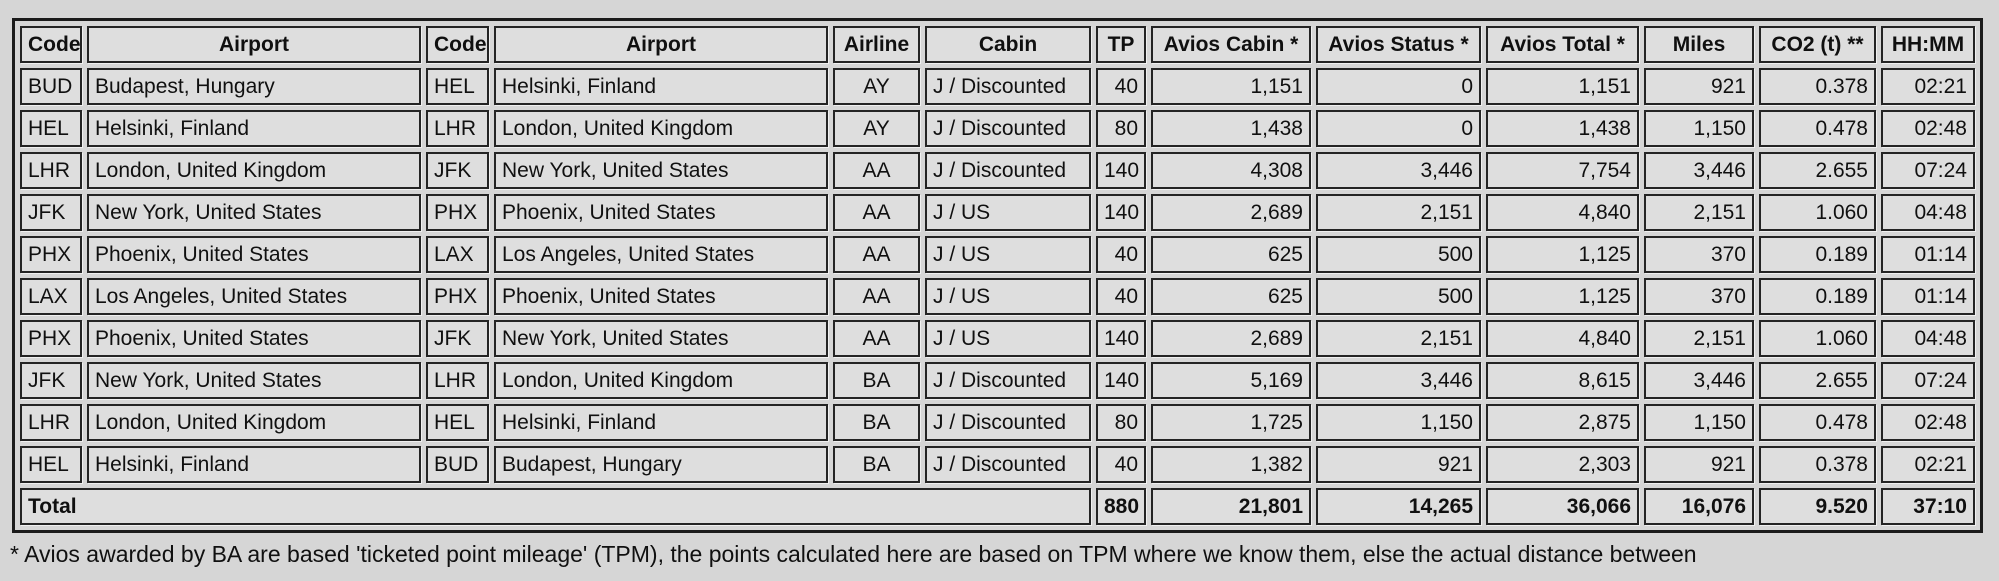 Image resolution: width=1999 pixels, height=581 pixels. Describe the element at coordinates (1562, 44) in the screenshot. I see `col-header-avios-total: Avios Total *` at that location.